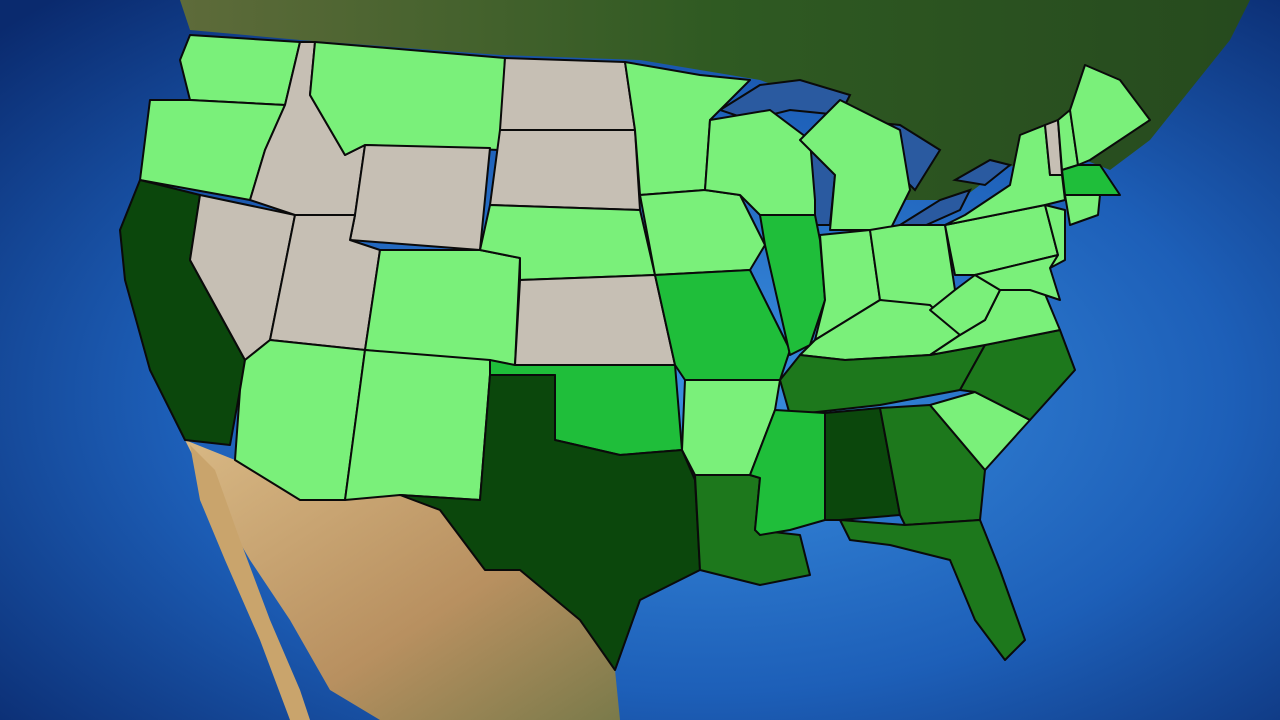 Image resolution: width=1280 pixels, height=720 pixels. I want to click on mexico-land, so click(402, 580).